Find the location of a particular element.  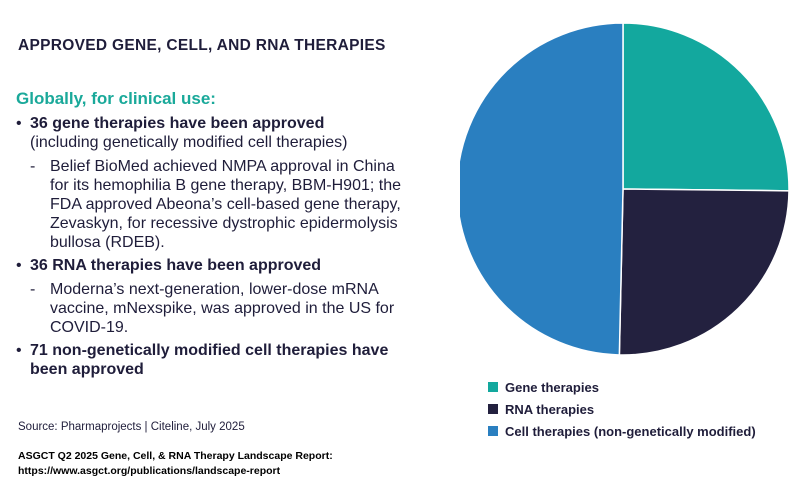

legend-item-rna: RNA therapies is located at coordinates (622, 409).